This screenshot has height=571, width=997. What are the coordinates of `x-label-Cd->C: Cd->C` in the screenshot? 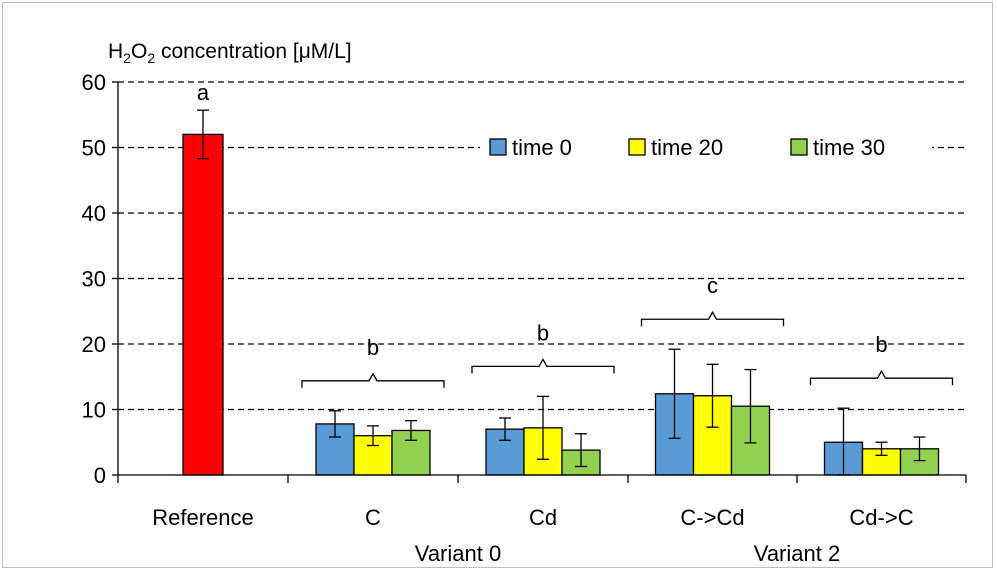 It's located at (881, 517).